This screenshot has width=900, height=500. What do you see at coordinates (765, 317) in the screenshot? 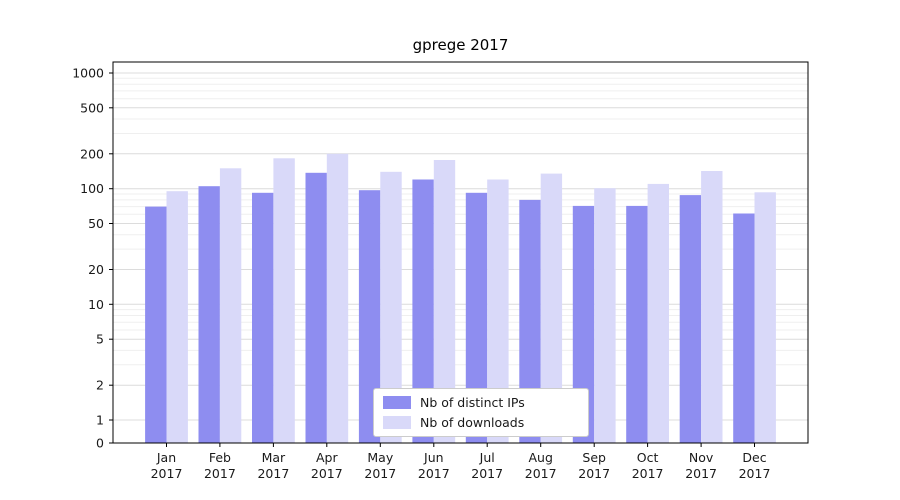
I see `bar-downloads-dec` at bounding box center [765, 317].